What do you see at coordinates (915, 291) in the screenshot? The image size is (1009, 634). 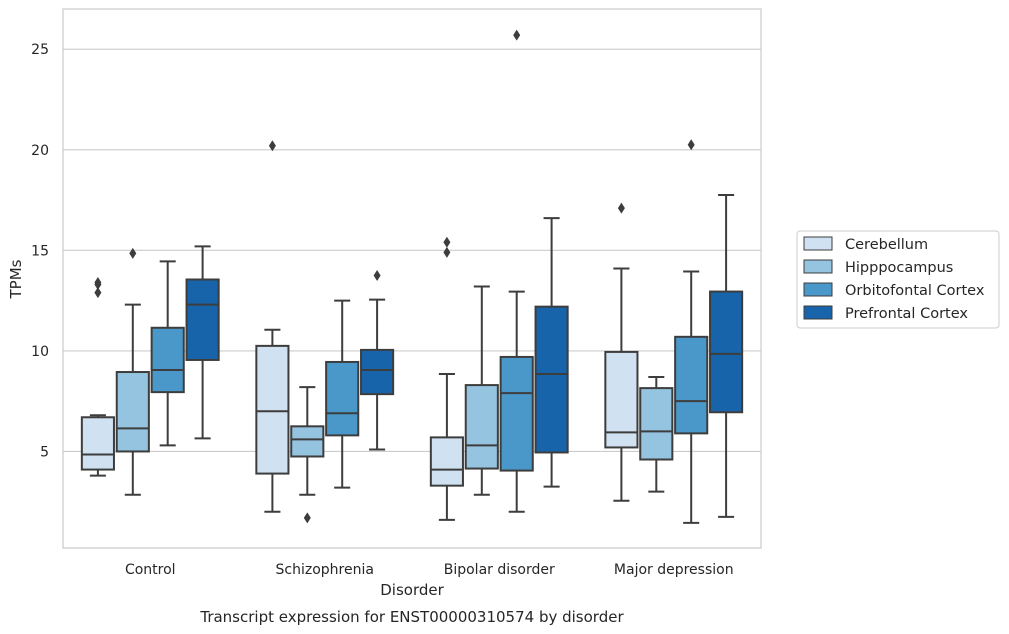 I see `legend-label: Orbitofontal Cortex` at bounding box center [915, 291].